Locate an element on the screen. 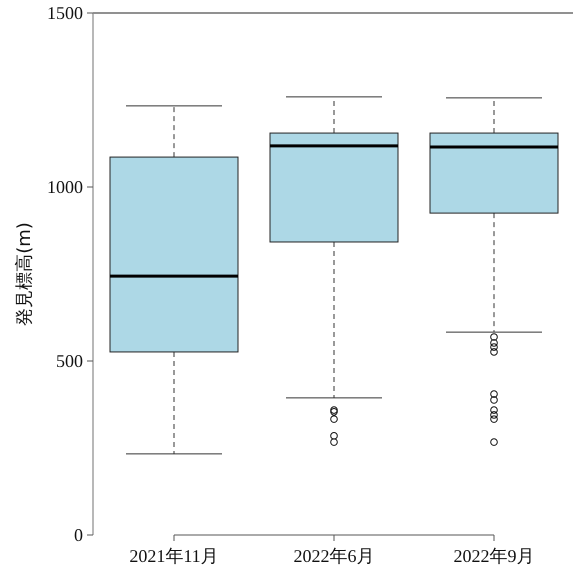 This screenshot has height=572, width=573. x-tick-label: 2021年11月 is located at coordinates (174, 556).